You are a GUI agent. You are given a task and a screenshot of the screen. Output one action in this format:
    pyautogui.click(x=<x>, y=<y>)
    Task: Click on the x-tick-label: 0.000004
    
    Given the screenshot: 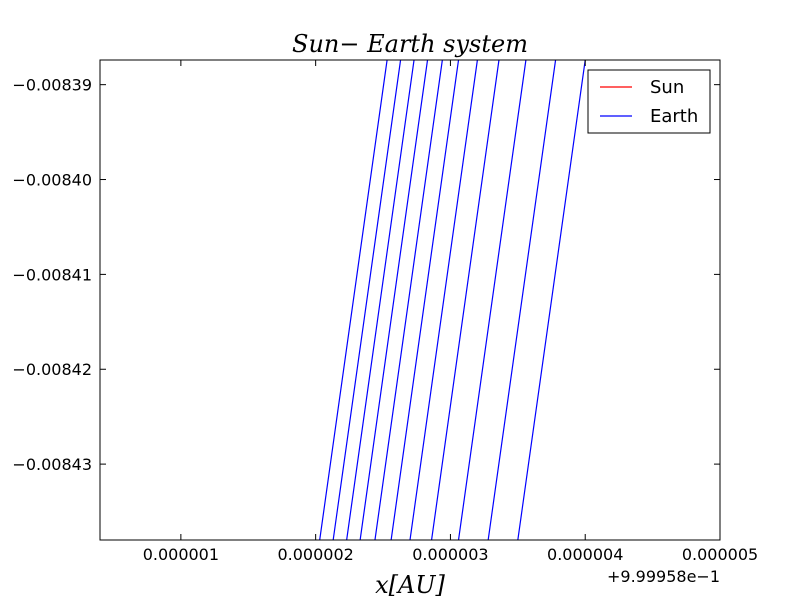 What is the action you would take?
    pyautogui.click(x=585, y=554)
    